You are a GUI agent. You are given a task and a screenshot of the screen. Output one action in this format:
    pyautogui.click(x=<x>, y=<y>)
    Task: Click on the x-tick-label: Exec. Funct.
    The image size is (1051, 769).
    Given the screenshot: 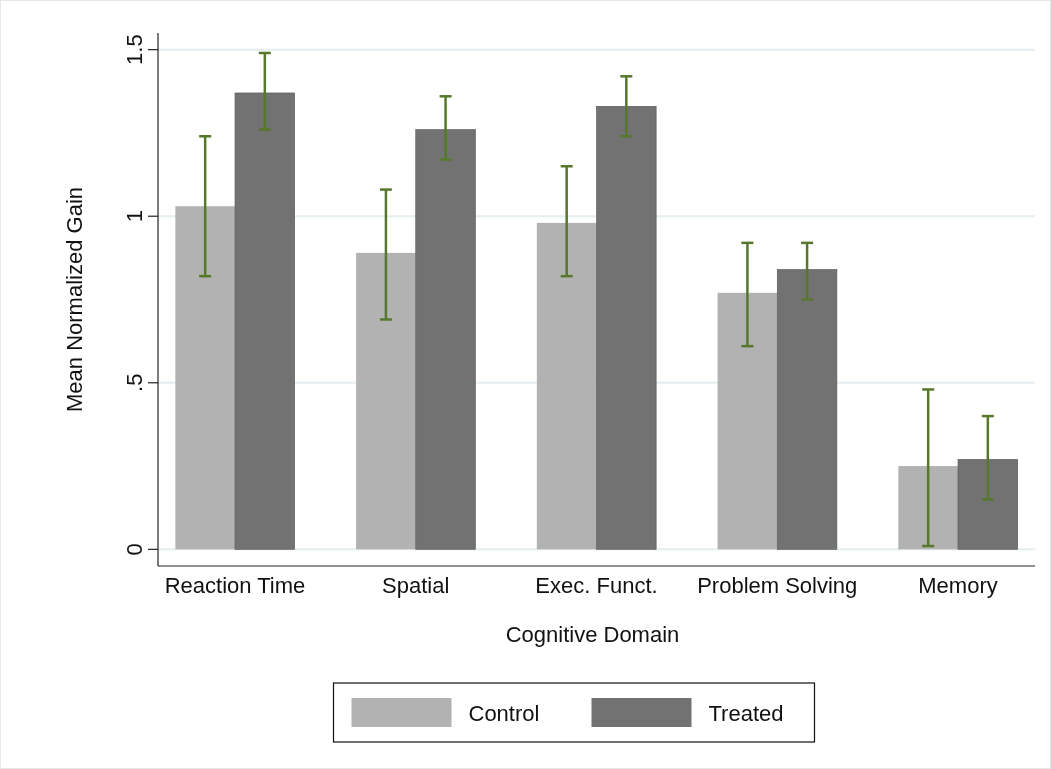 What is the action you would take?
    pyautogui.click(x=596, y=585)
    